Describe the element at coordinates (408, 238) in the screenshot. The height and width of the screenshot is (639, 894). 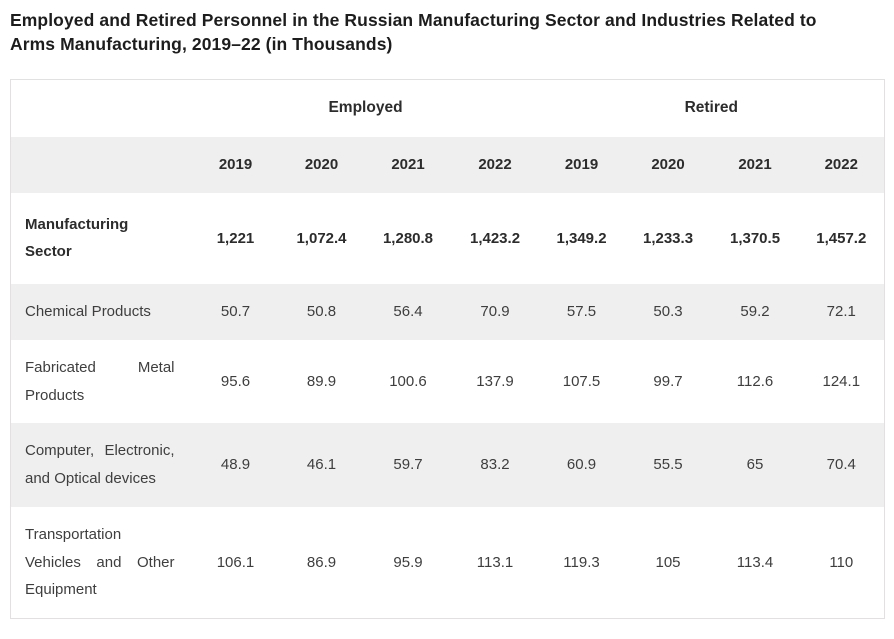
I see `value-cell: 1,280.8` at that location.